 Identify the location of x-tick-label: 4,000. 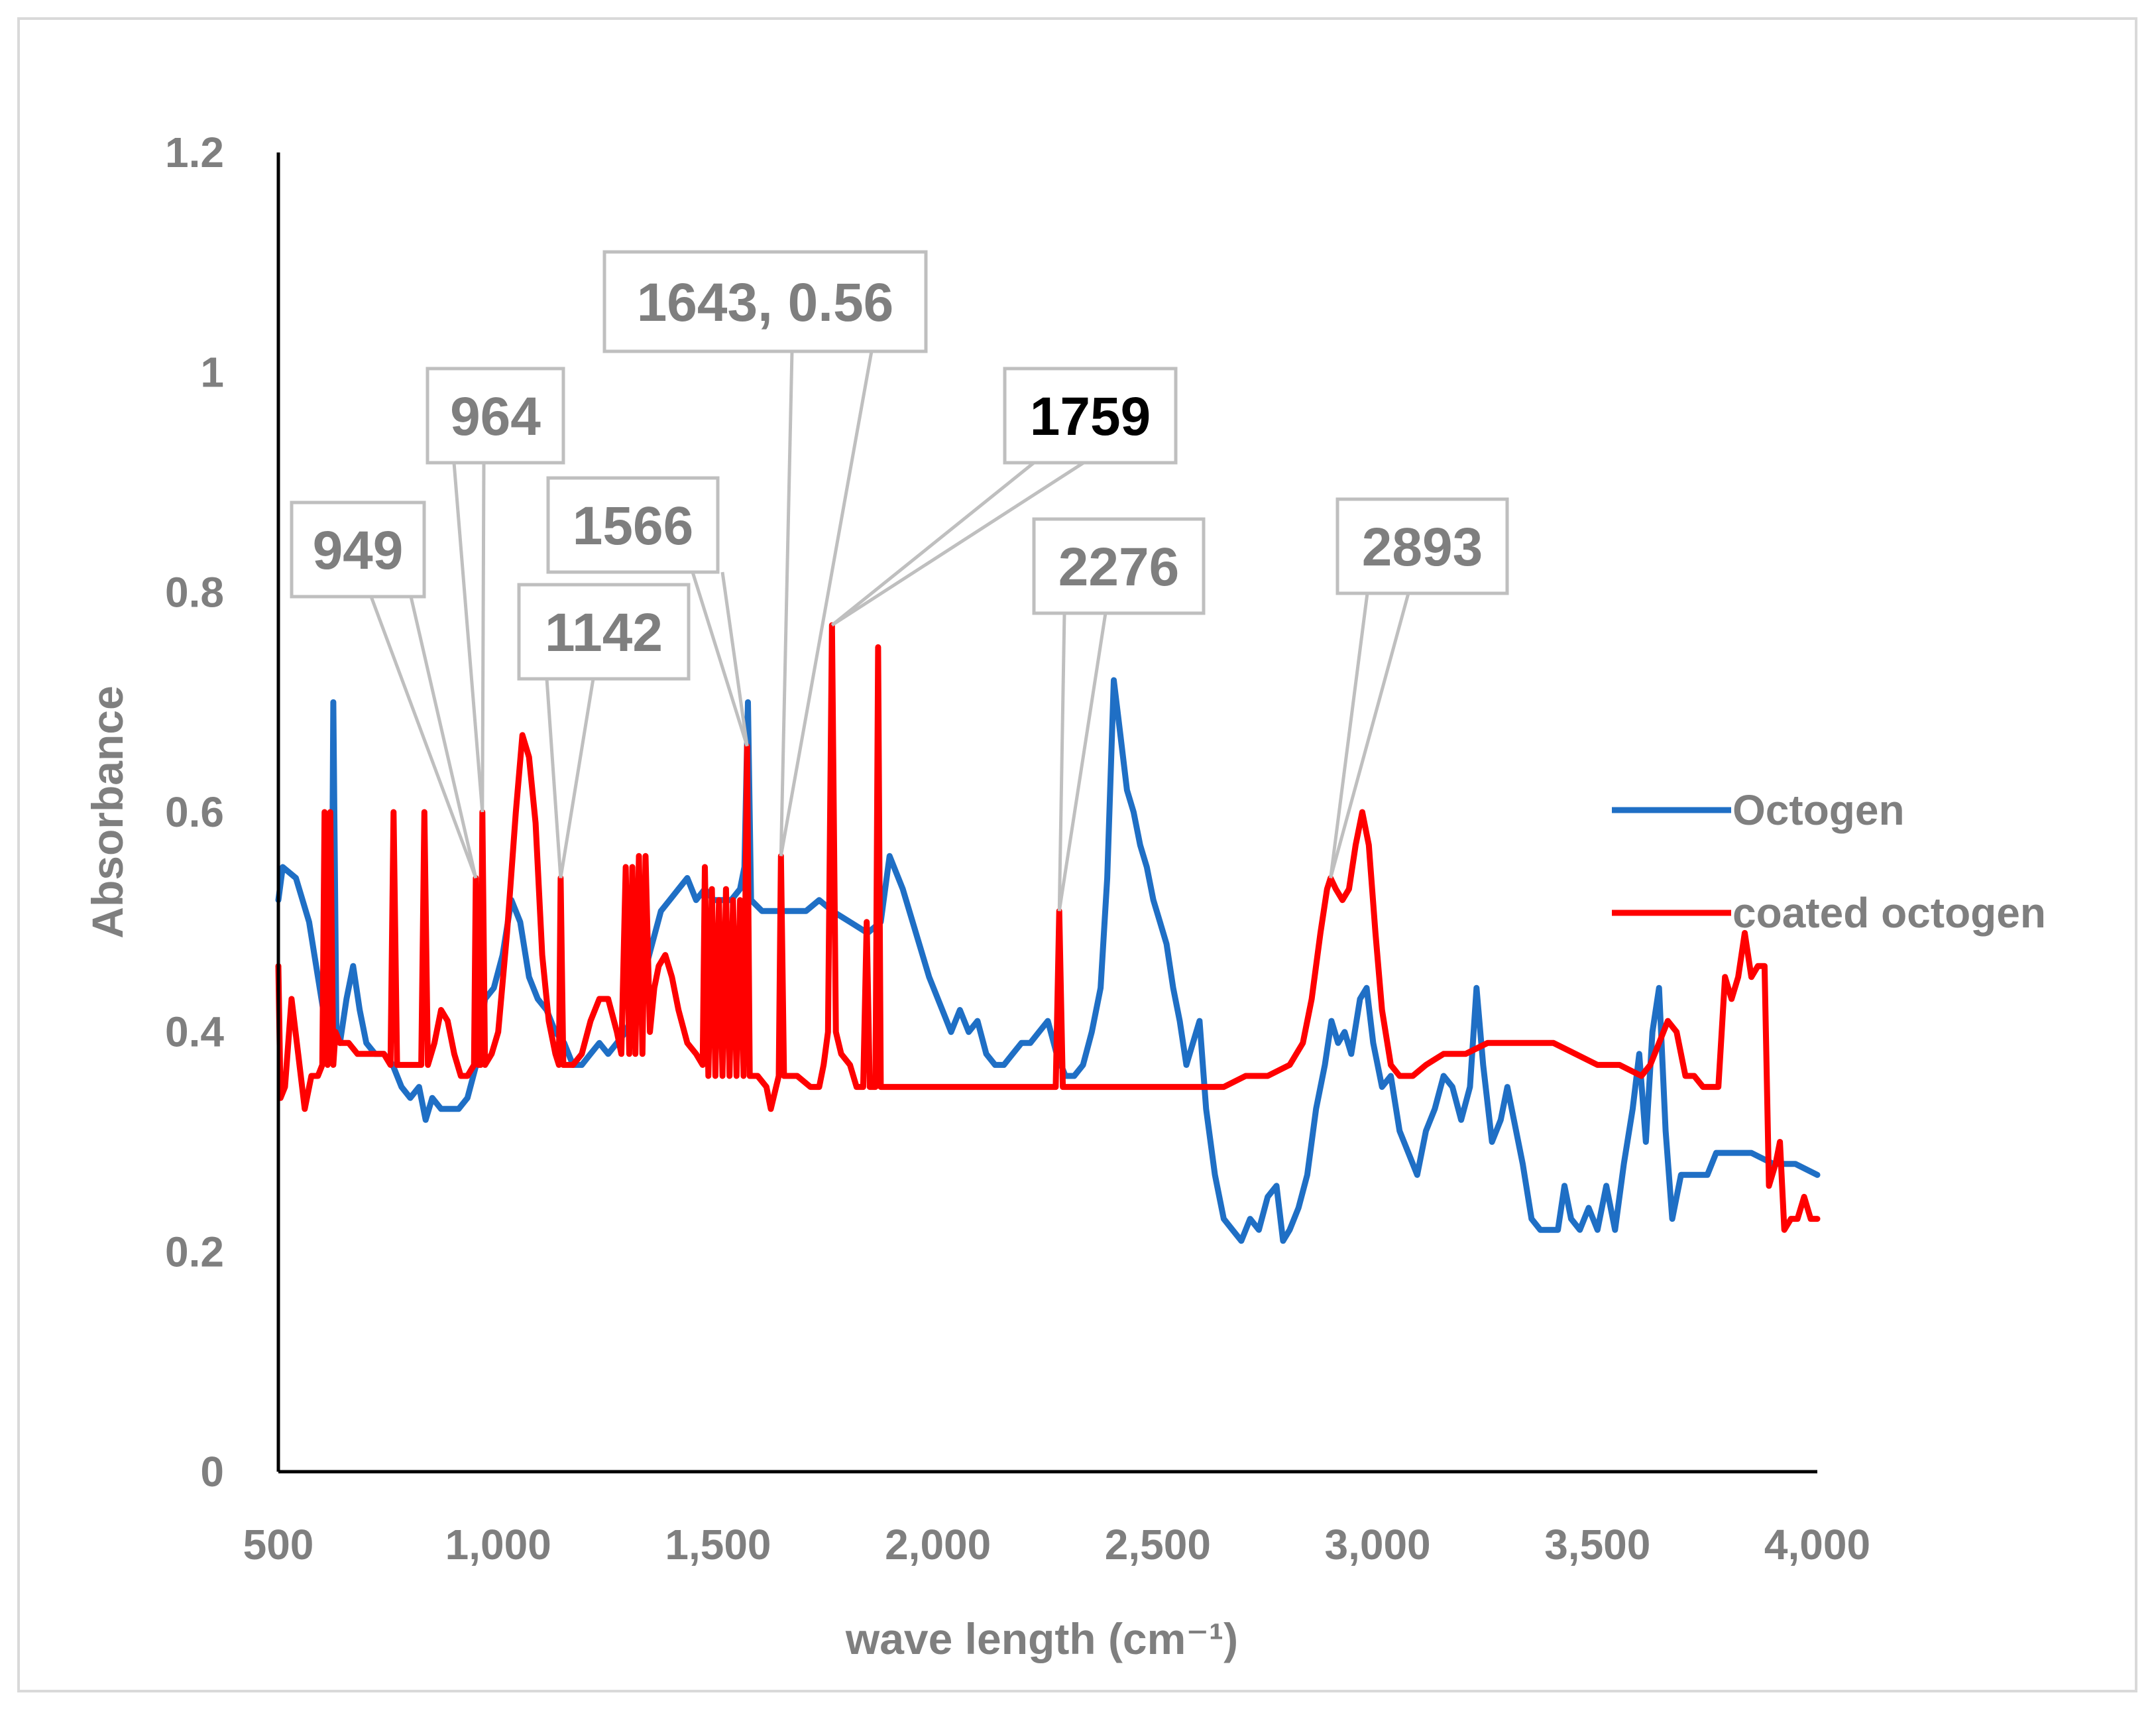
(1817, 1544).